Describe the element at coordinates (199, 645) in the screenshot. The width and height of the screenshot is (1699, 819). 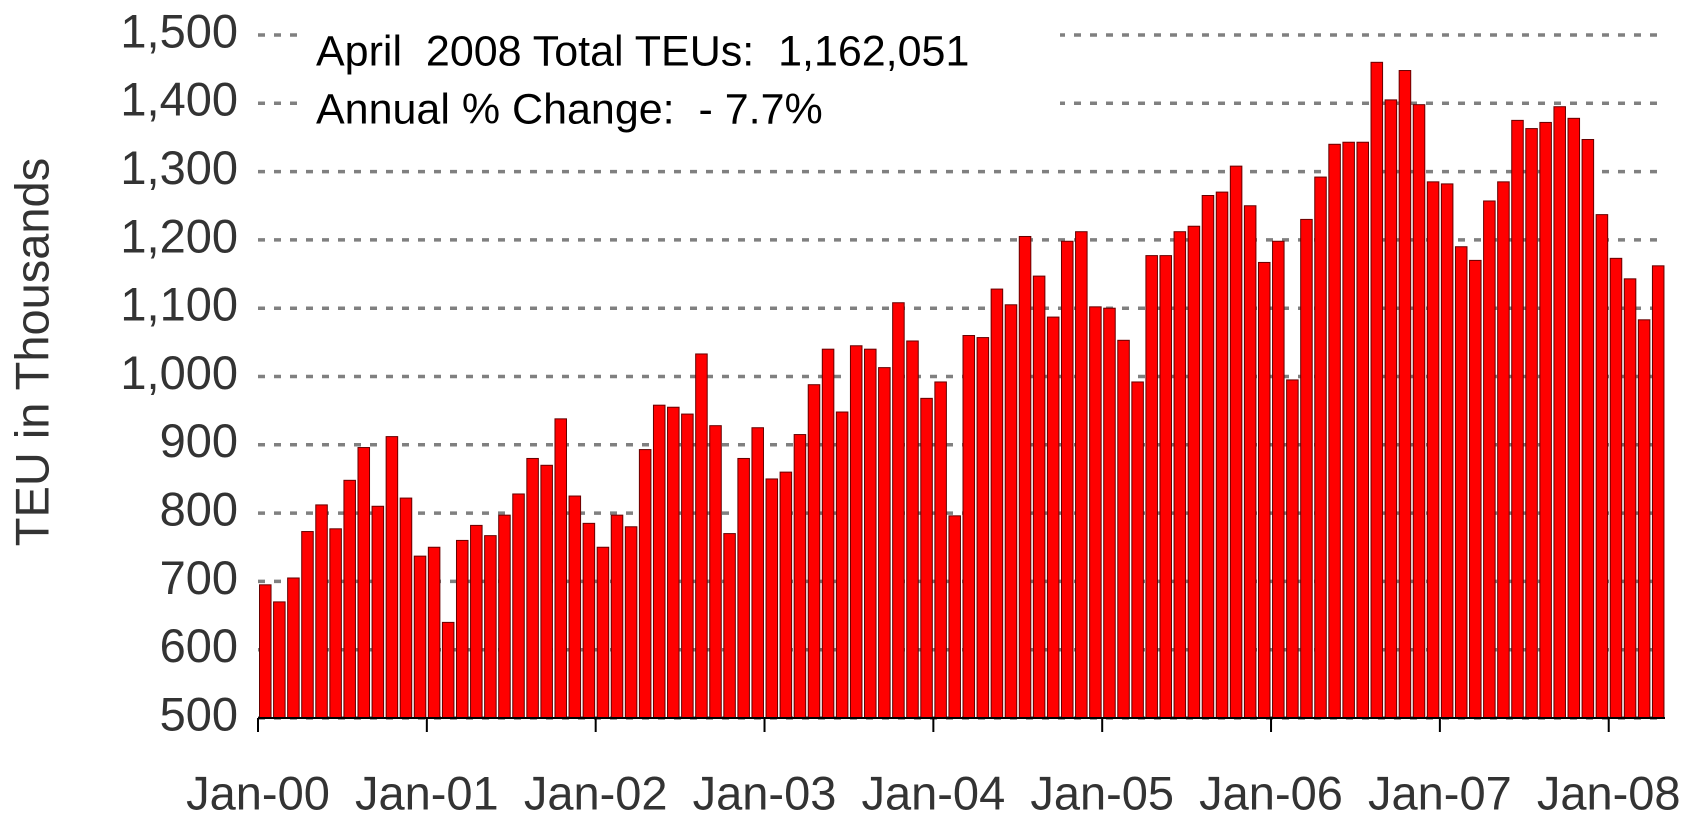
I see `y-tick-label: 600` at that location.